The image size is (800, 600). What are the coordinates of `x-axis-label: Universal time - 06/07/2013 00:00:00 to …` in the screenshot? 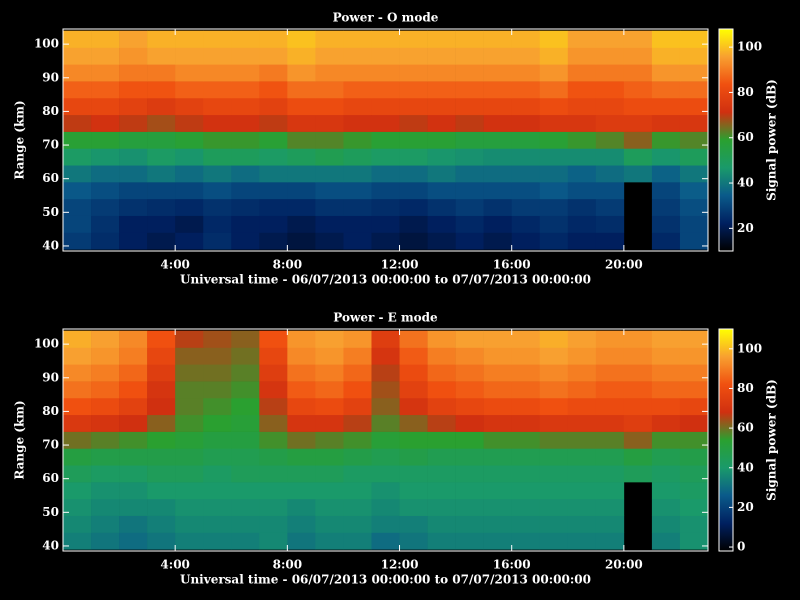 It's located at (385, 280).